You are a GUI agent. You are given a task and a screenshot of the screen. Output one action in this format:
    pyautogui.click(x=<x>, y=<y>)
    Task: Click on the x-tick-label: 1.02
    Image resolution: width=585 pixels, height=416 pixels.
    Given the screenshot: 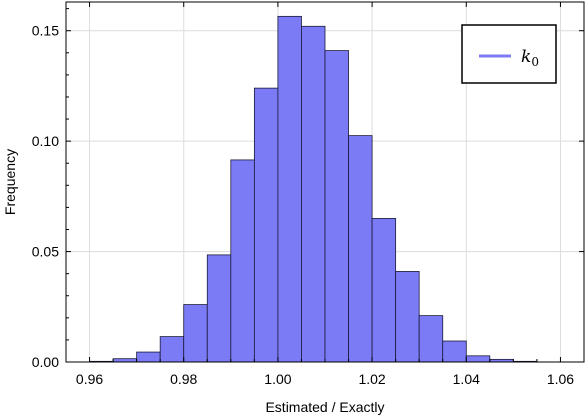 What is the action you would take?
    pyautogui.click(x=371, y=379)
    